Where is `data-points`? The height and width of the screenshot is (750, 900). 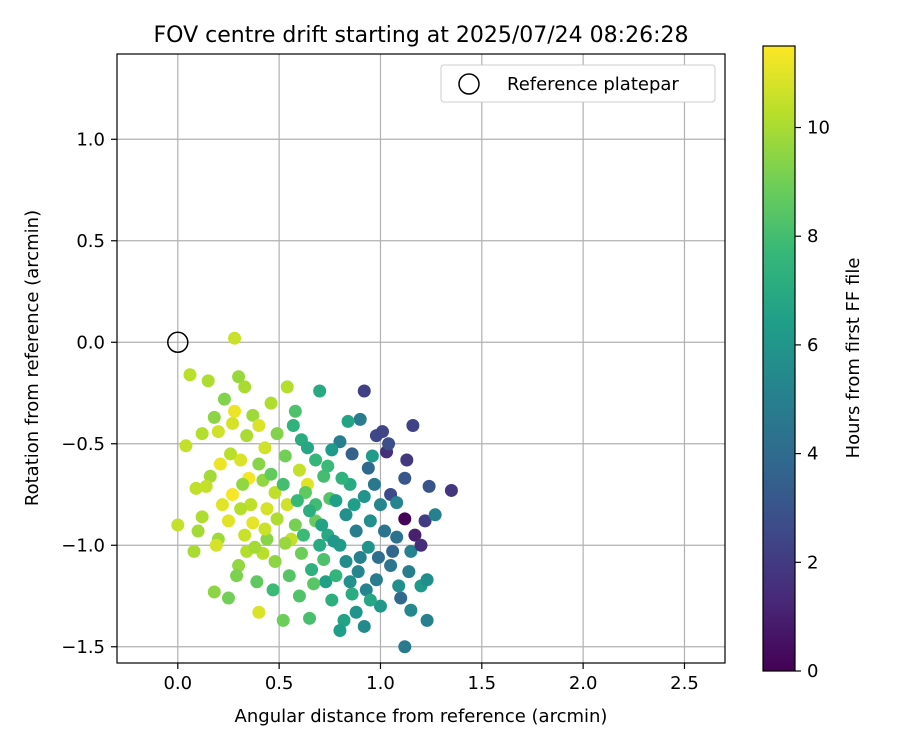
data-points is located at coordinates (314, 492).